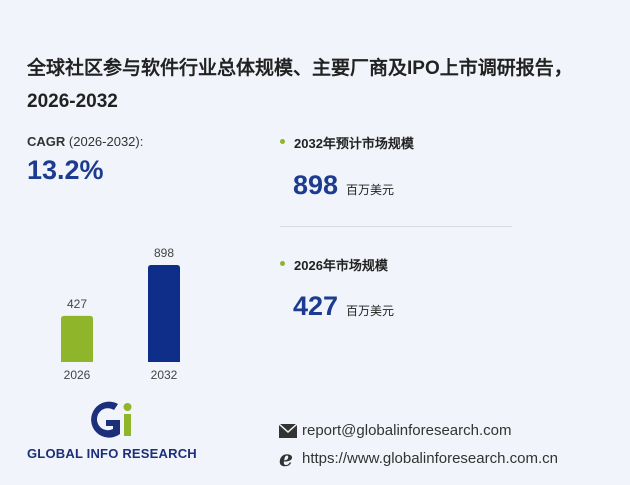  I want to click on stat-value: 427, so click(316, 306).